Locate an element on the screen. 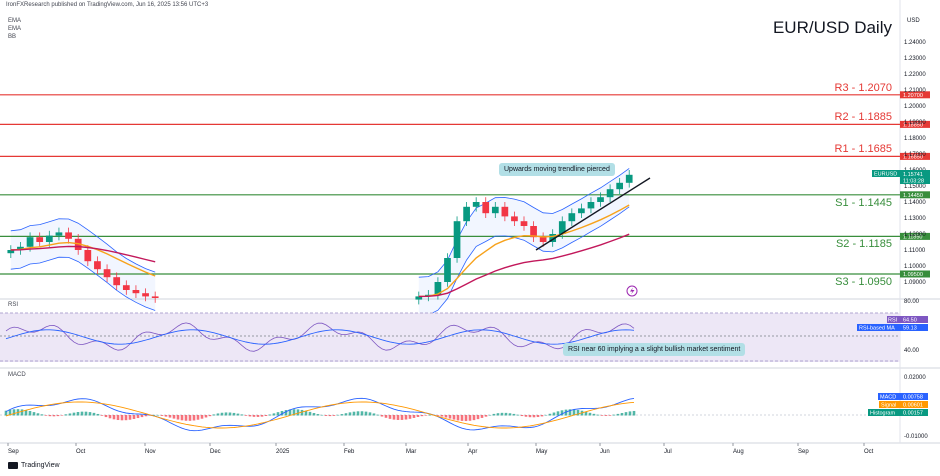 This screenshot has height=476, width=940. level-tag-text: 1.11850 is located at coordinates (912, 237).